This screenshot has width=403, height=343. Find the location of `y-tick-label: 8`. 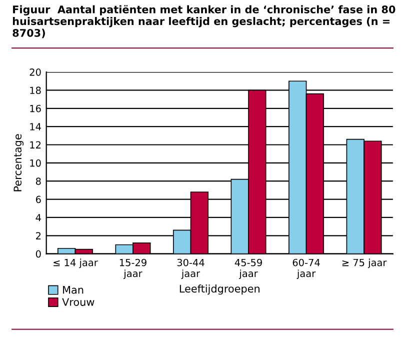

y-tick-label: 8 is located at coordinates (38, 181).